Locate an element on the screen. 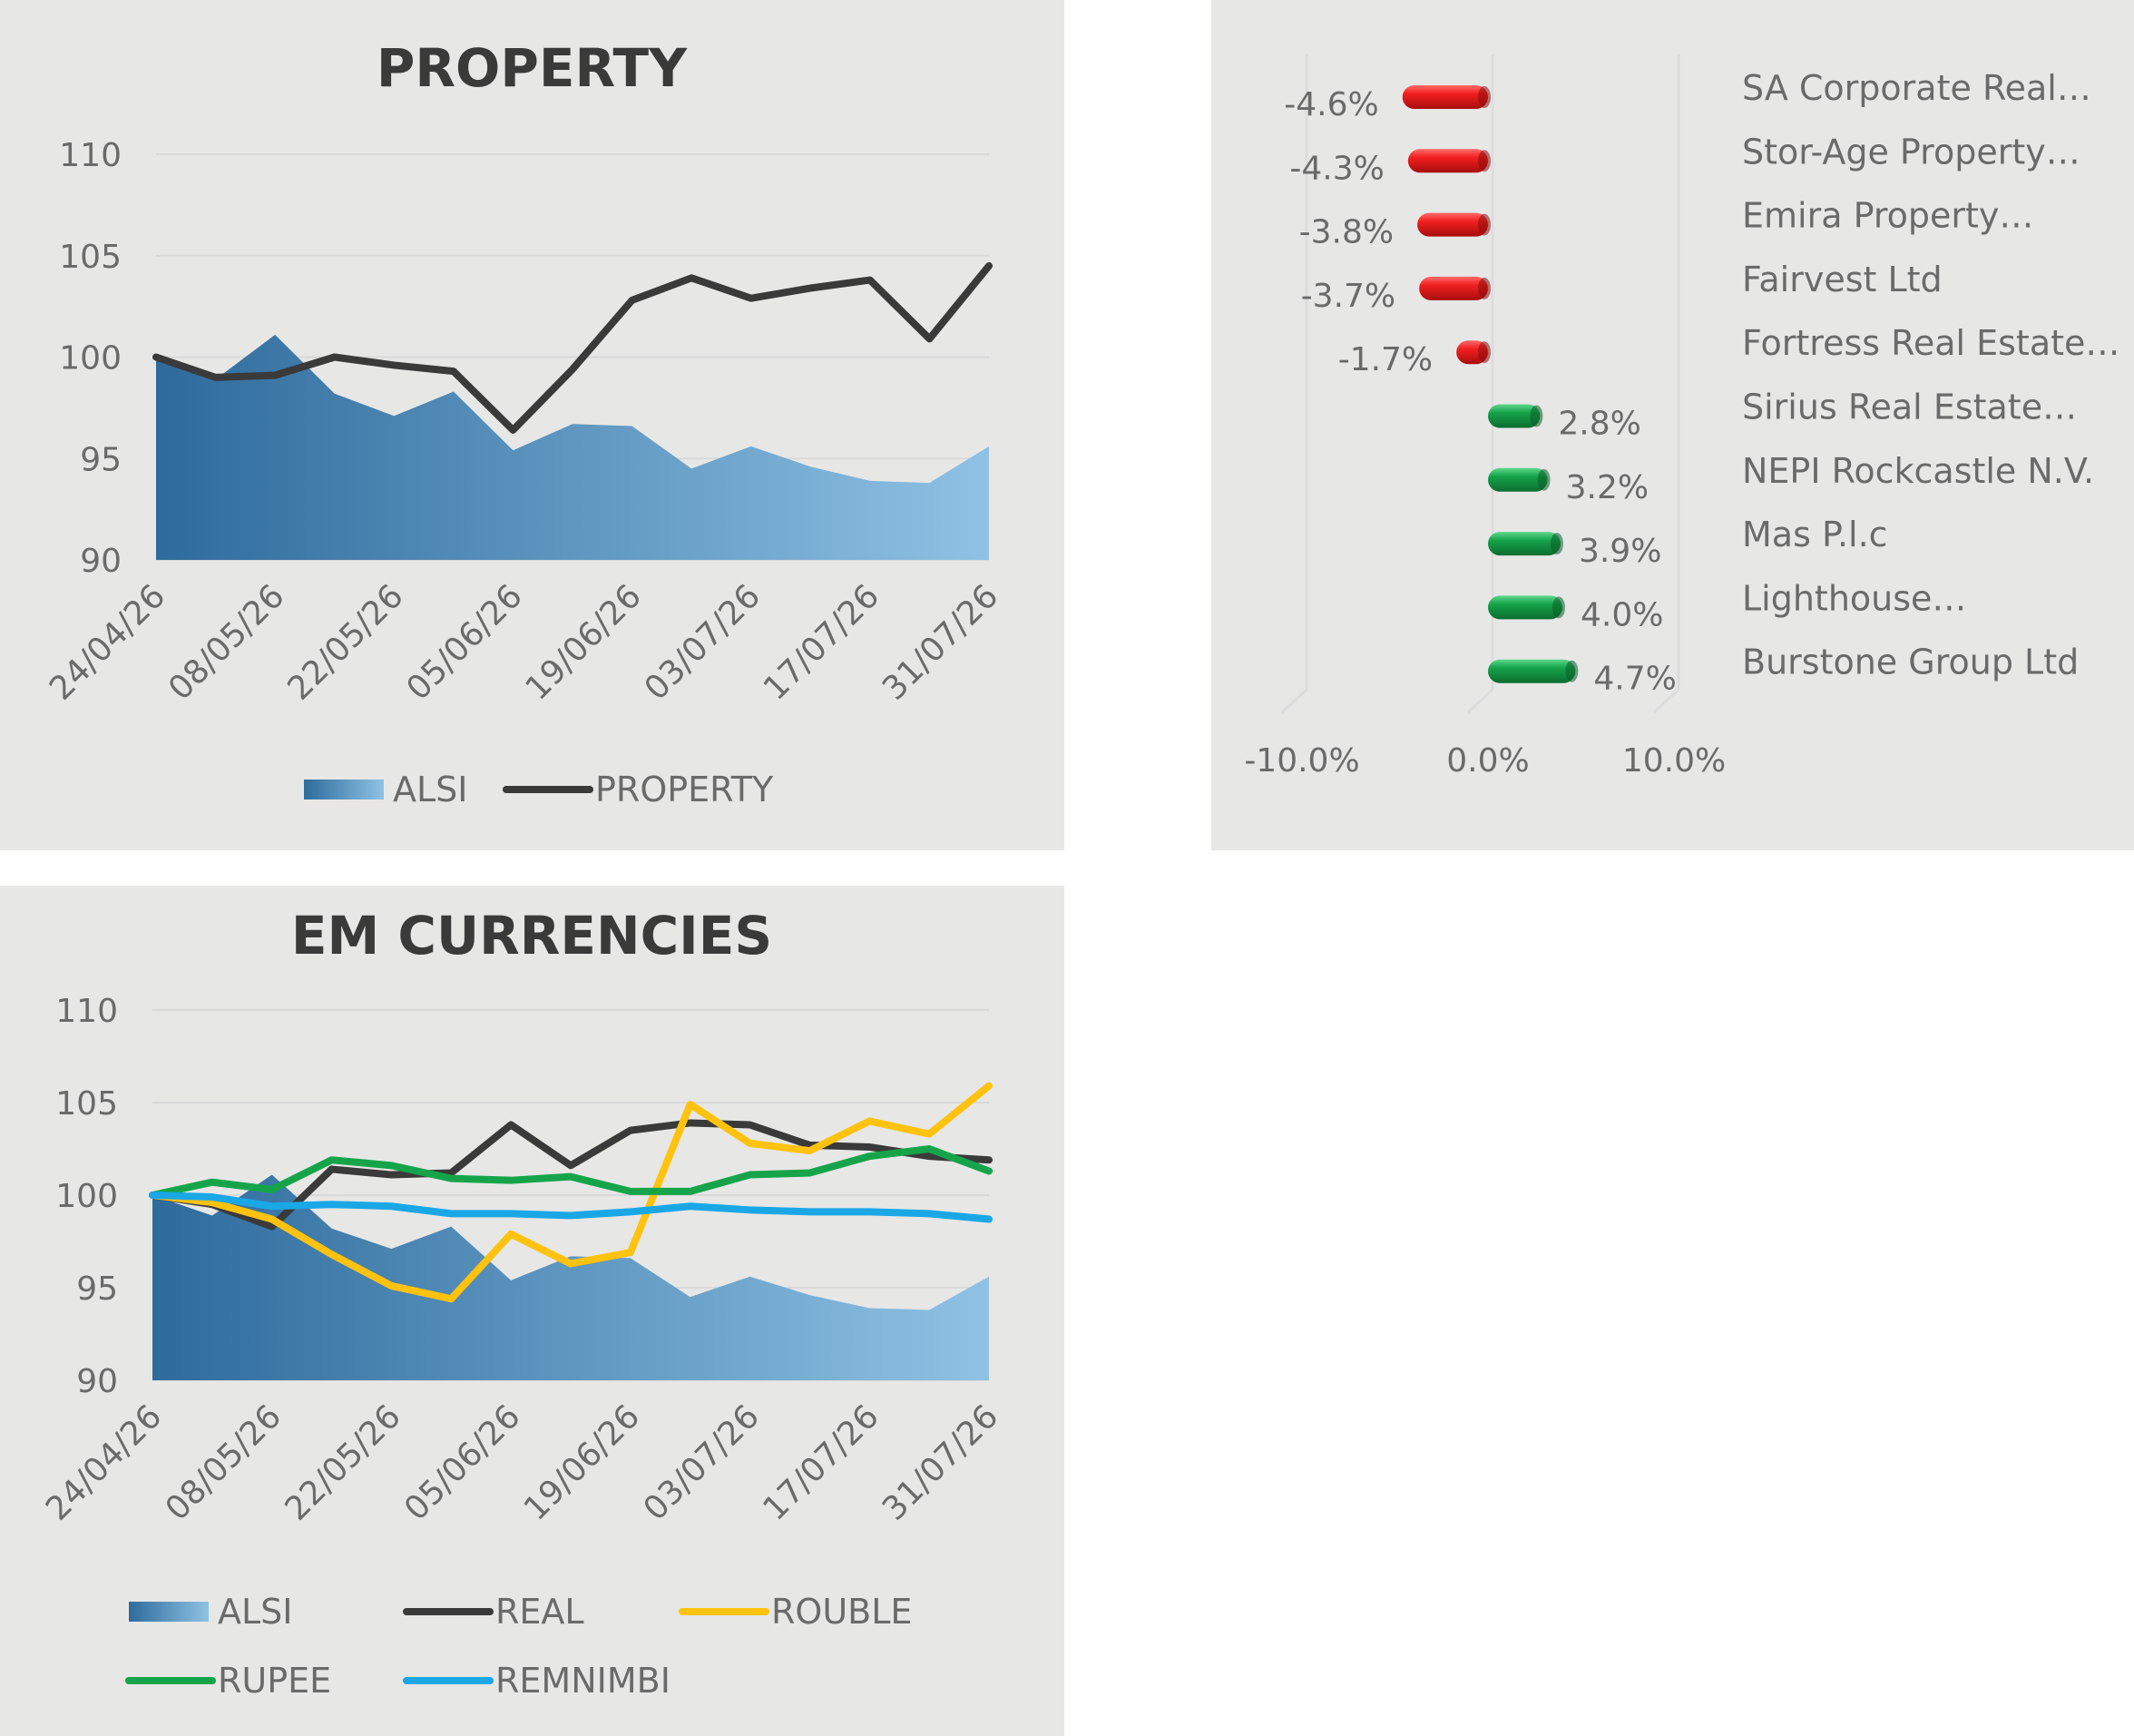 This screenshot has height=1736, width=2134. x-tick-label: -10.0% is located at coordinates (1301, 761).